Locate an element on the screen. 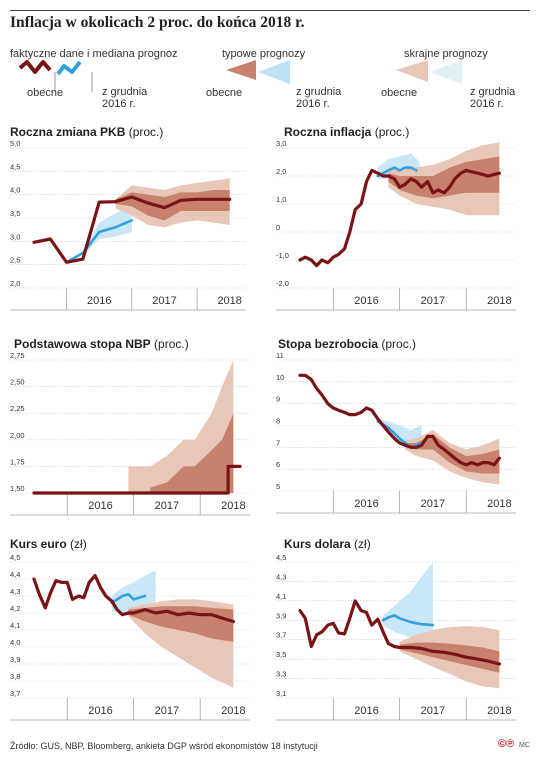 This screenshot has height=760, width=536. panel-title-cpi: Roczna inflacja (proc.) is located at coordinates (346, 132).